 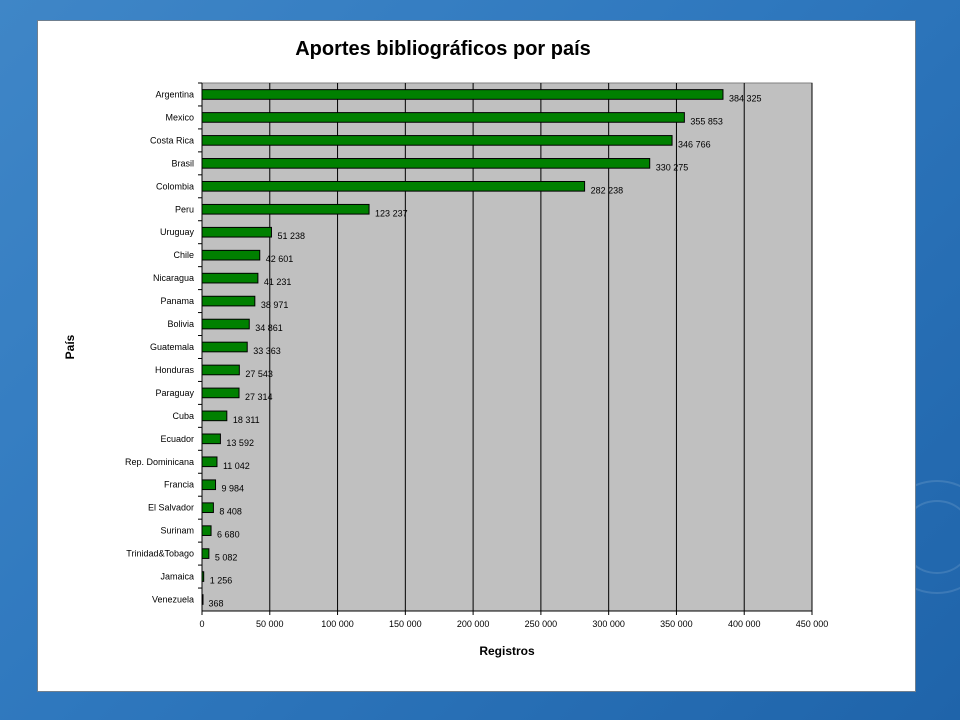 What do you see at coordinates (291, 236) in the screenshot?
I see `data-label: 51 238` at bounding box center [291, 236].